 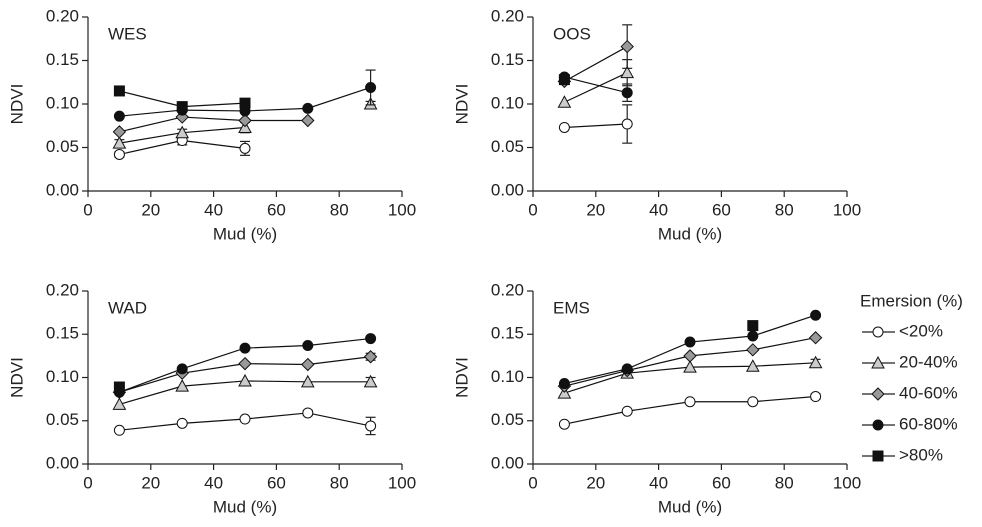 What do you see at coordinates (921, 330) in the screenshot?
I see `legend-label: <20%` at bounding box center [921, 330].